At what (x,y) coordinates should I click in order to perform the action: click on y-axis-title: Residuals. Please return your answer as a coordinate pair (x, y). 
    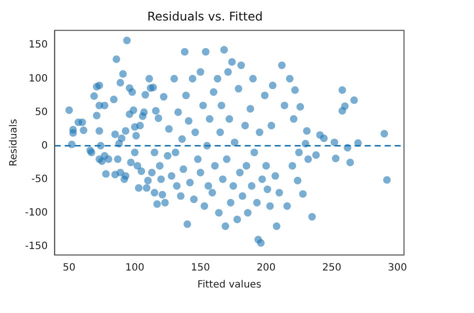
    Looking at the image, I should click on (14, 142).